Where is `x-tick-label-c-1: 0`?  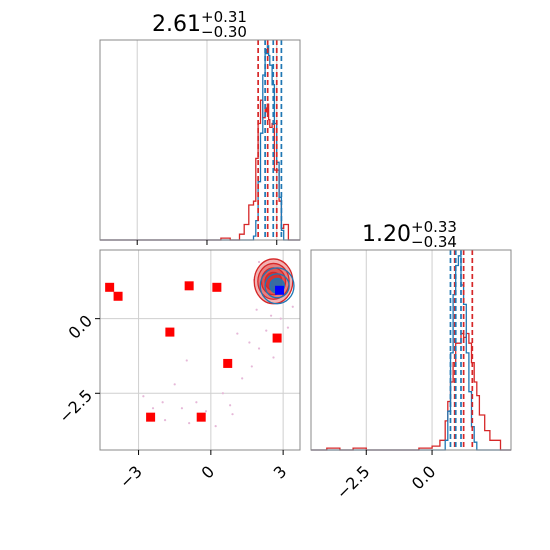
x-tick-label-c-1: 0 is located at coordinates (208, 472).